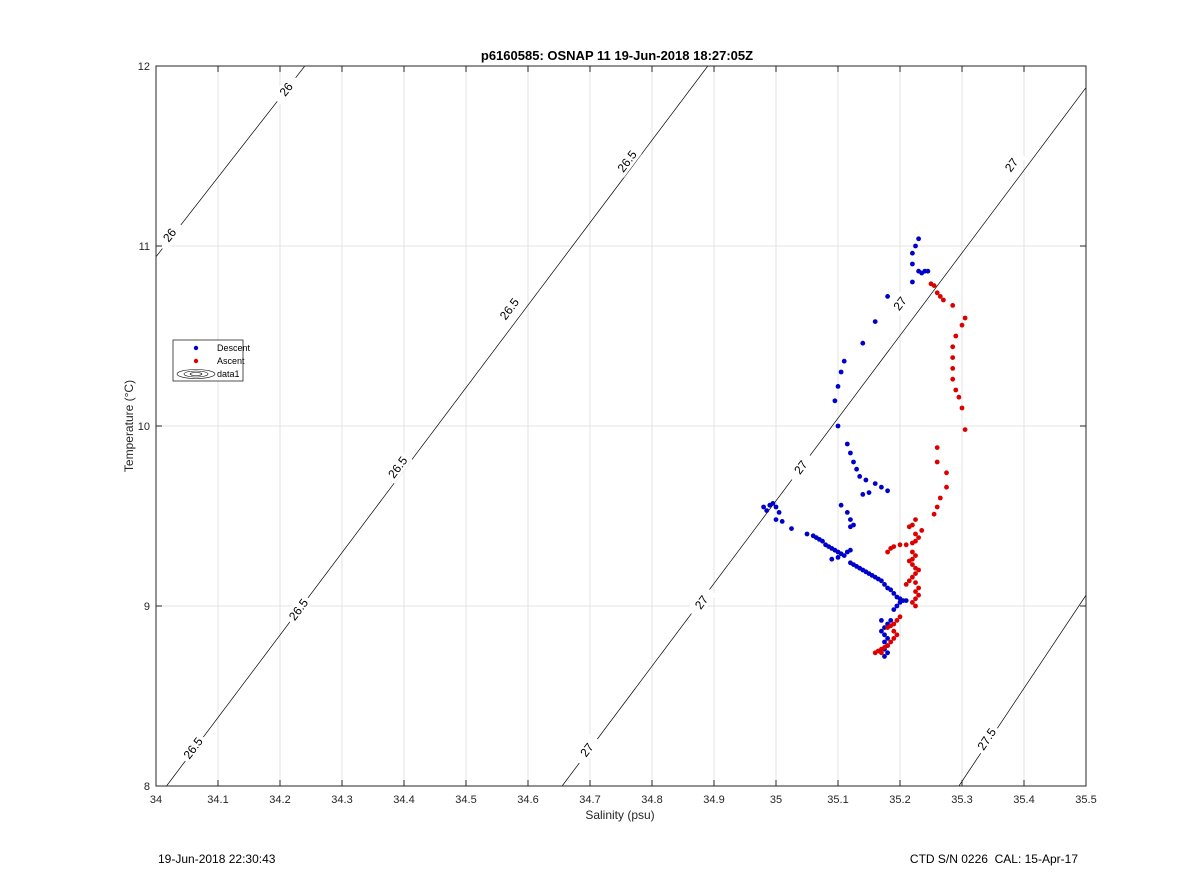  I want to click on x-tick-label: 35.2, so click(899, 800).